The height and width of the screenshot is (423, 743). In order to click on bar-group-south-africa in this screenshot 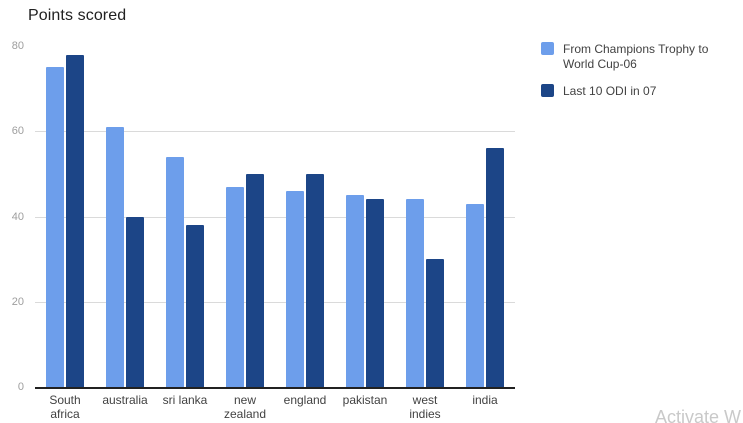, I will do `click(65, 216)`.